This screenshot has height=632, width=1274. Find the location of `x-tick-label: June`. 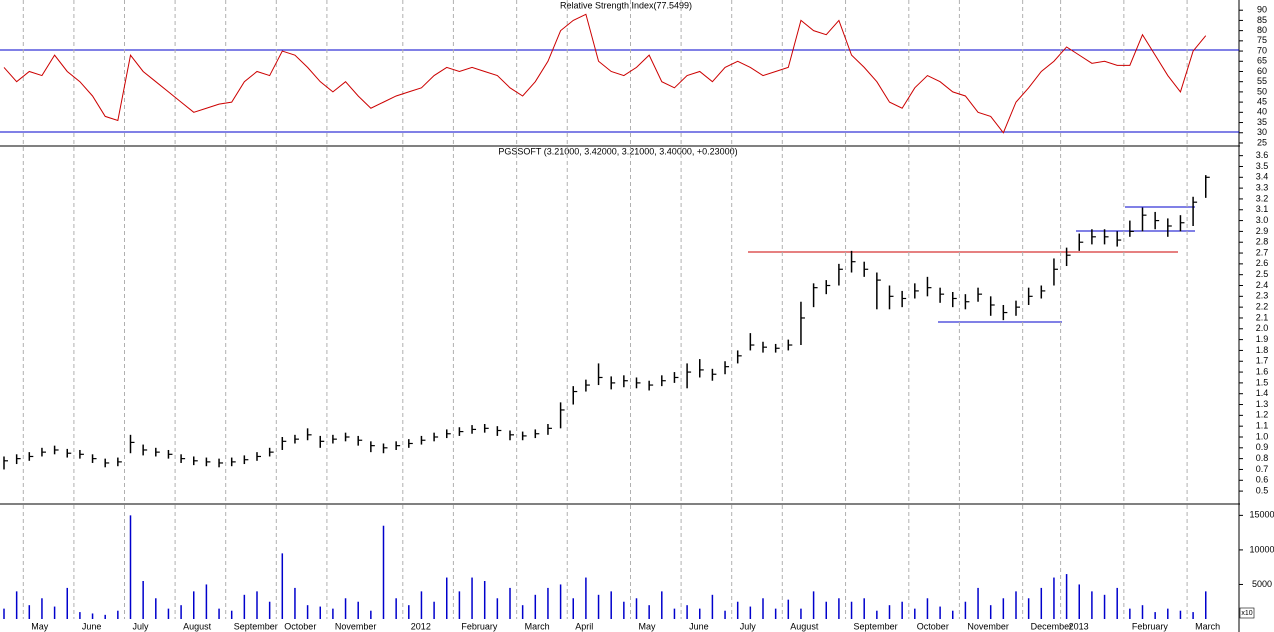

x-tick-label: June is located at coordinates (699, 626).